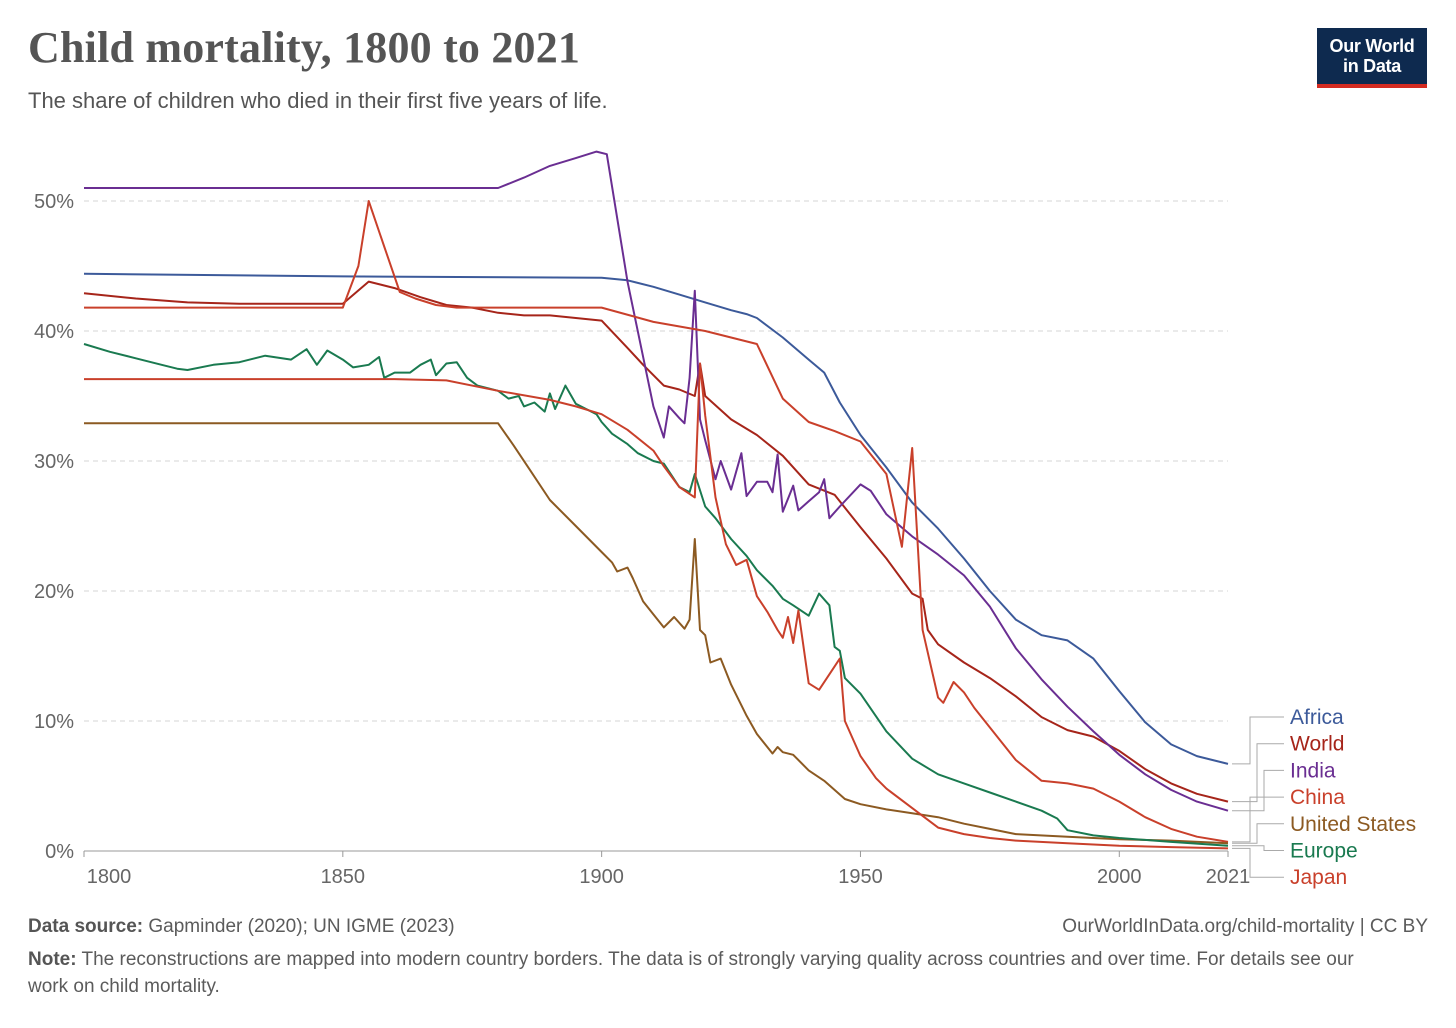  Describe the element at coordinates (54, 527) in the screenshot. I see `y-axis: 0% 10% 20% 30% 40% 50%` at that location.